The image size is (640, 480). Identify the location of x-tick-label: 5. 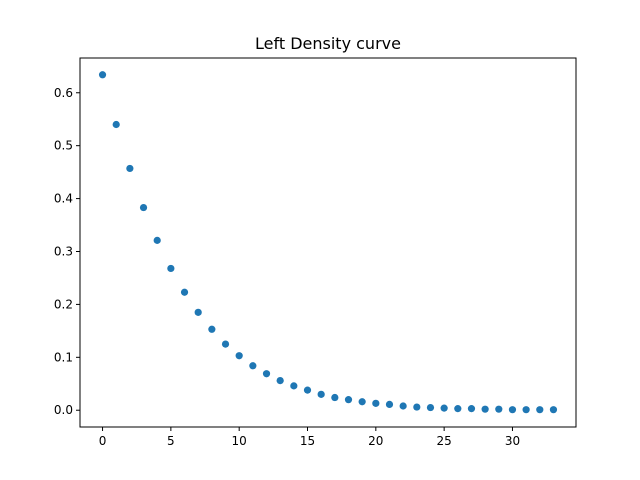
(171, 441).